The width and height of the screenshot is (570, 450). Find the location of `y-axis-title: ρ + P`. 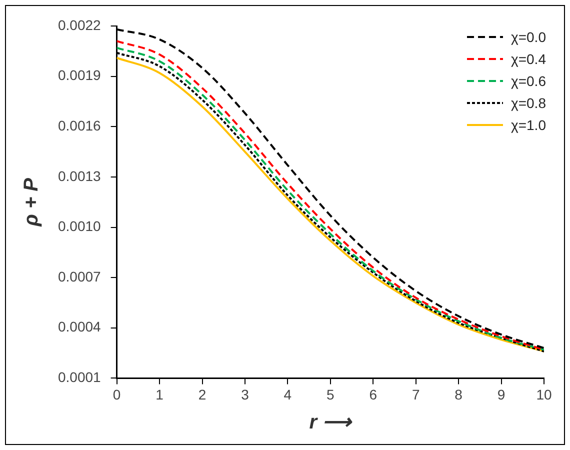

y-axis-title: ρ + P is located at coordinates (31, 202).